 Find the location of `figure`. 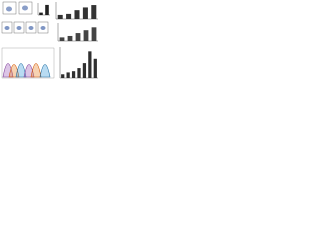

figure is located at coordinates (49, 40).